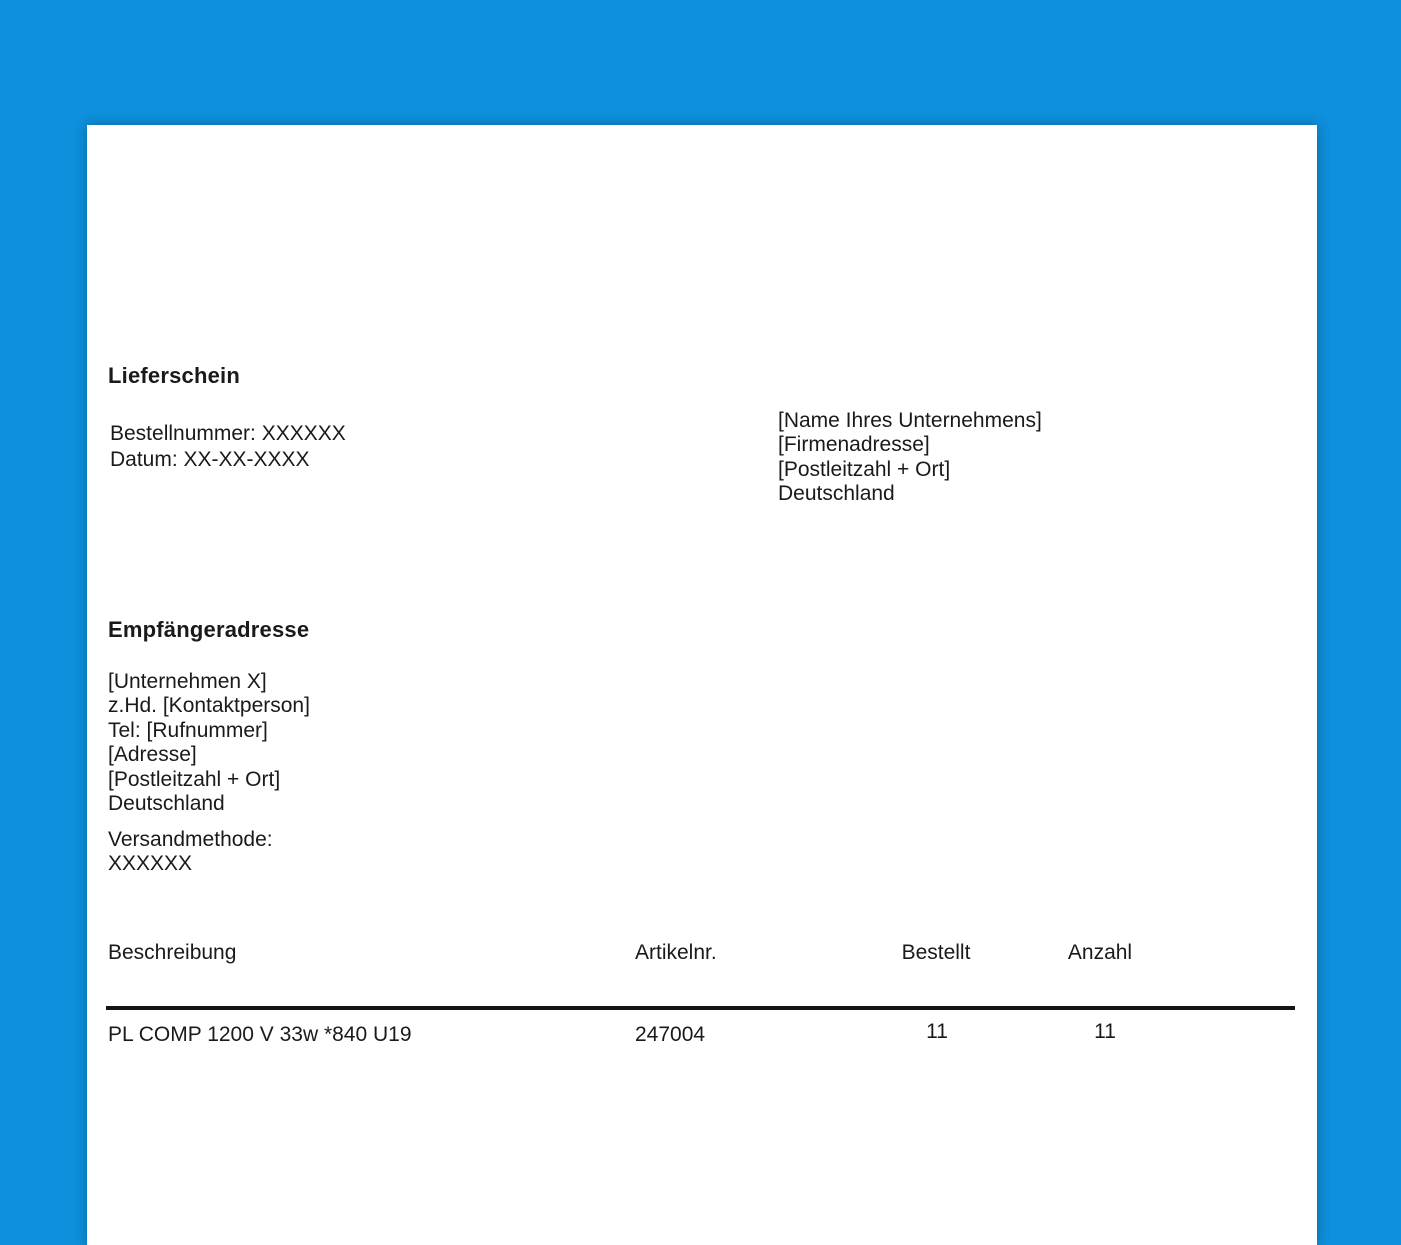 The height and width of the screenshot is (1245, 1401). What do you see at coordinates (854, 445) in the screenshot?
I see `sender-address-line: [Firmenadresse]` at bounding box center [854, 445].